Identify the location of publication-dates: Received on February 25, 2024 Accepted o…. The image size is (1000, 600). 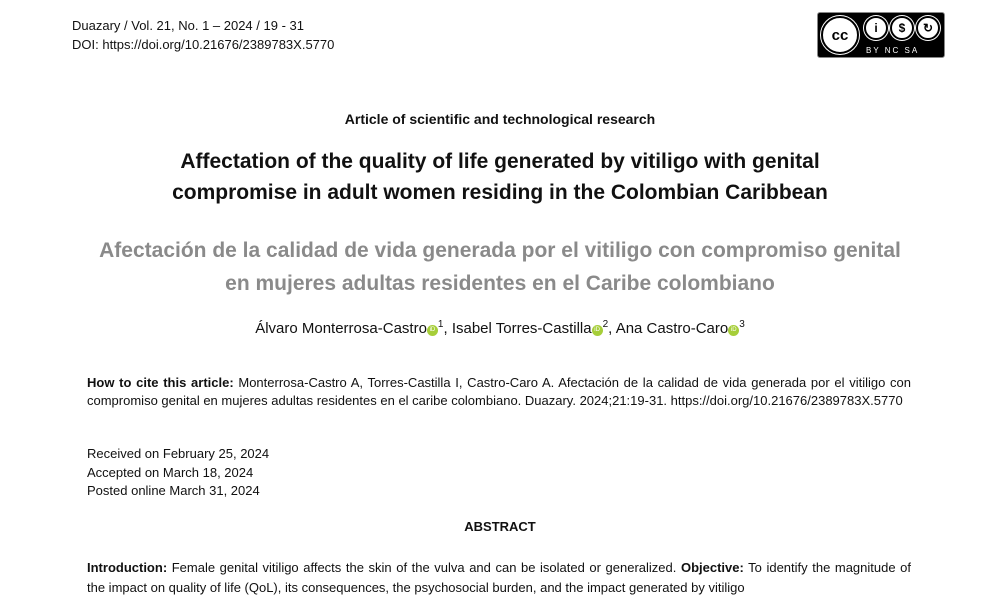
(178, 473).